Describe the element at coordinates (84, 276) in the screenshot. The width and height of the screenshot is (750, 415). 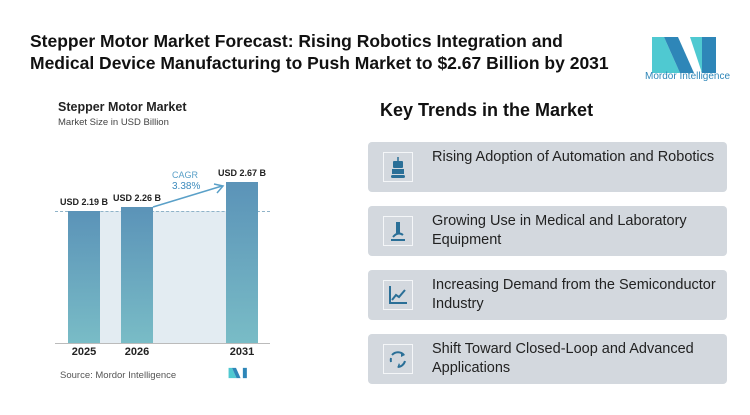
I see `bar-2025` at that location.